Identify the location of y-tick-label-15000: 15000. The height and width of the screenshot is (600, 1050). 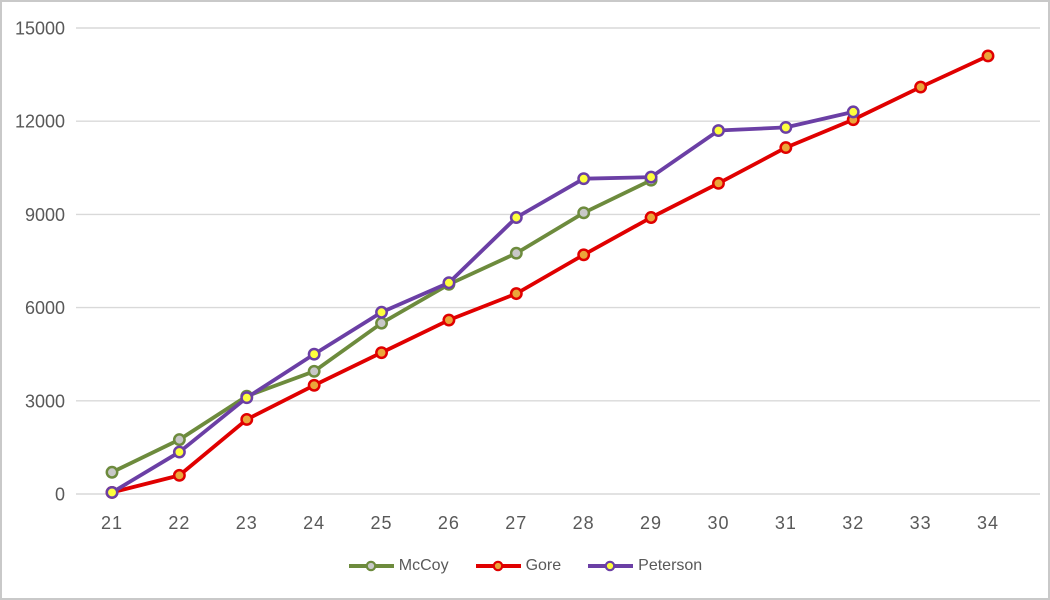
(40, 29).